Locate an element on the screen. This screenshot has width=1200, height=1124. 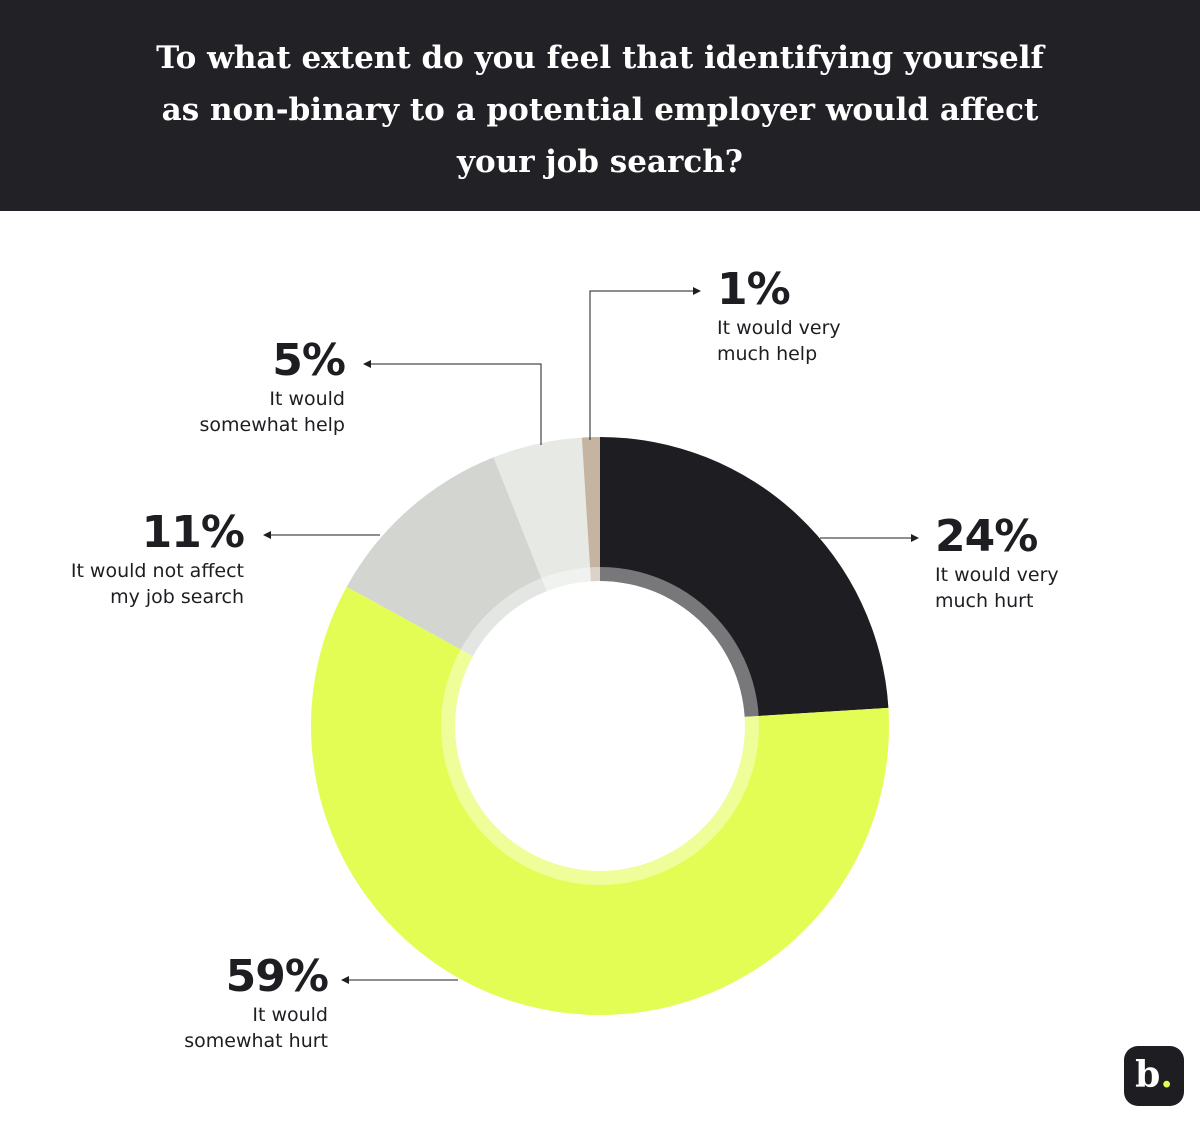
category-label: It would not affect my job search is located at coordinates (157, 584).